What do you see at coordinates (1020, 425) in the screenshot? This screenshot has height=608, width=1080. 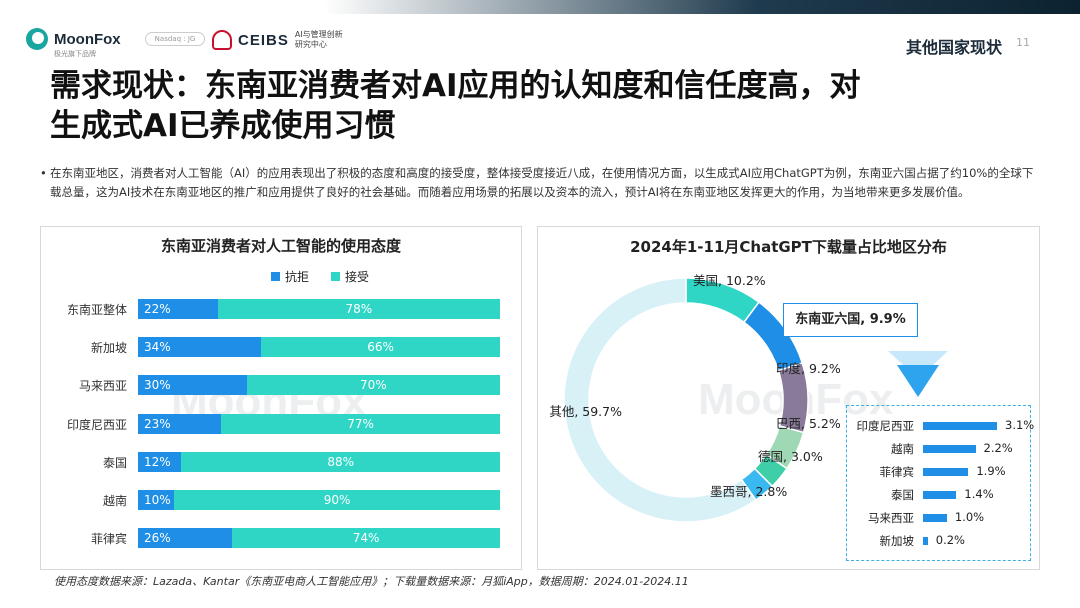 I see `sea-country-value: 3.1%` at bounding box center [1020, 425].